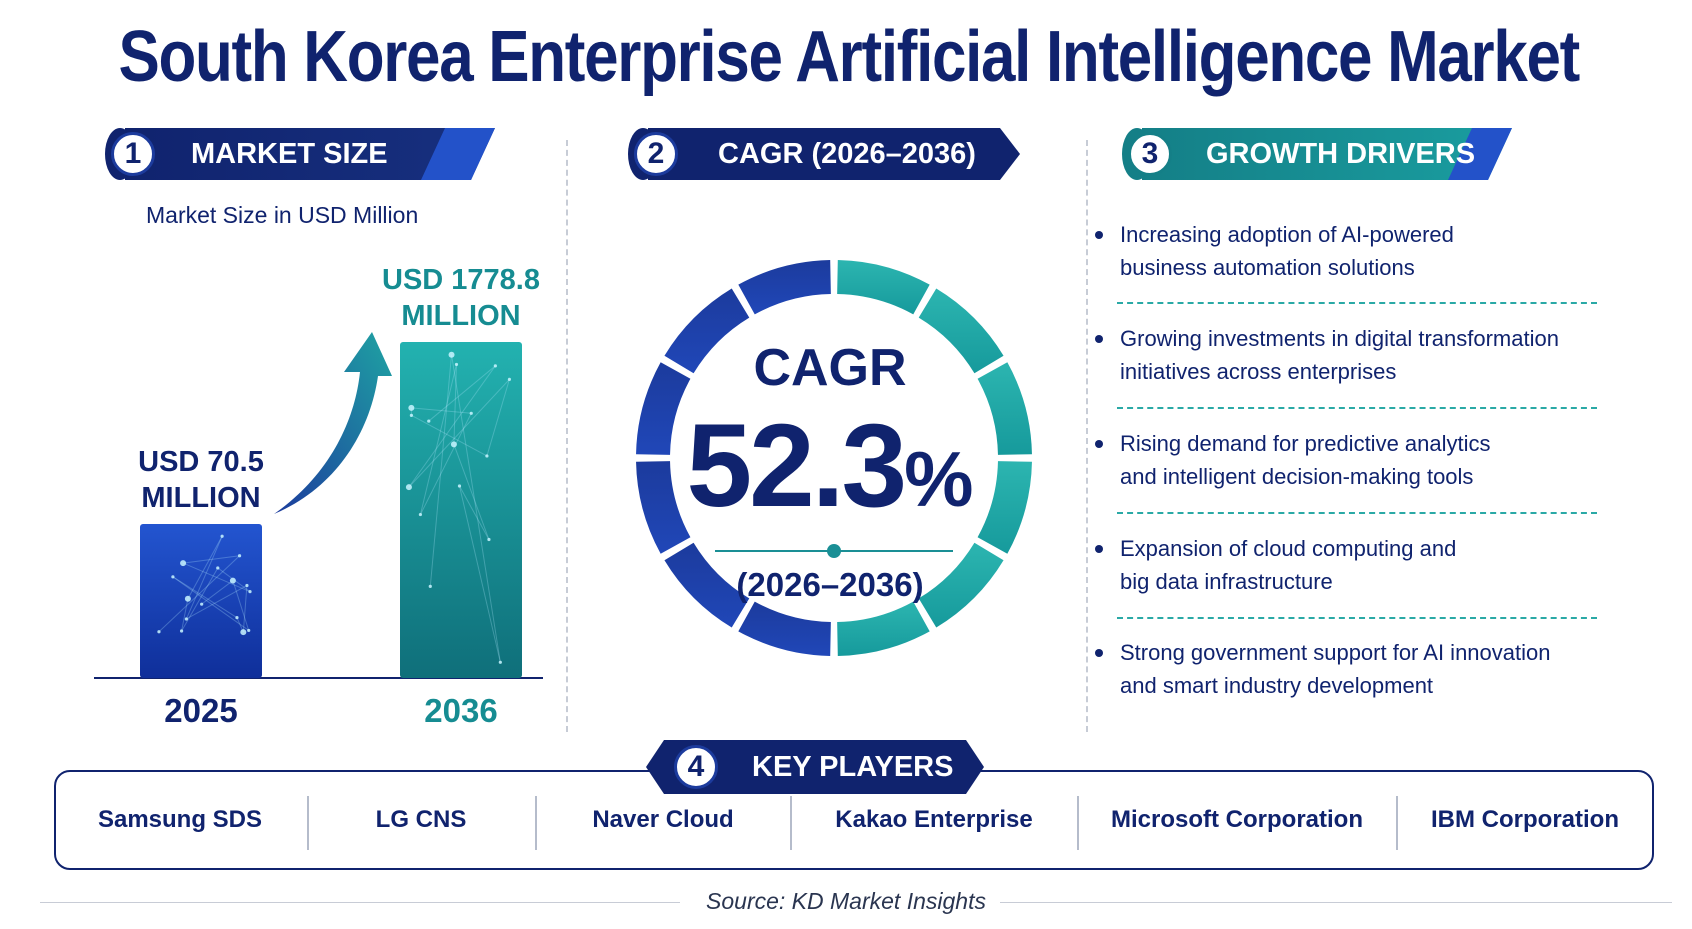  Describe the element at coordinates (1267, 267) in the screenshot. I see `driver-text-line: business automation solutions` at that location.